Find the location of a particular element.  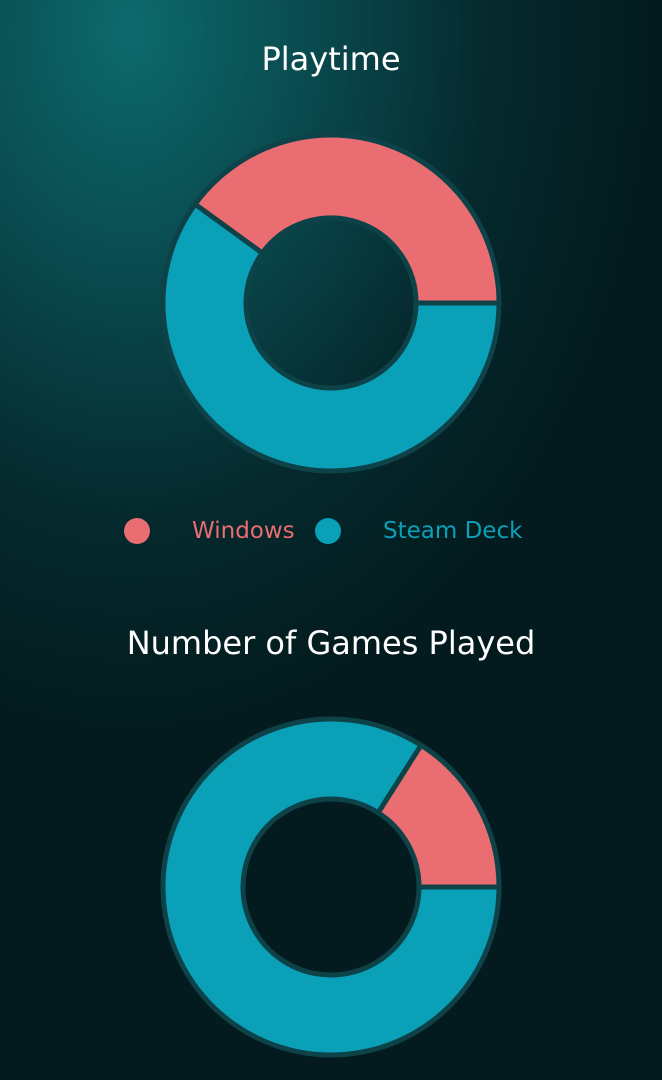

legend-swatch-windows is located at coordinates (137, 531).